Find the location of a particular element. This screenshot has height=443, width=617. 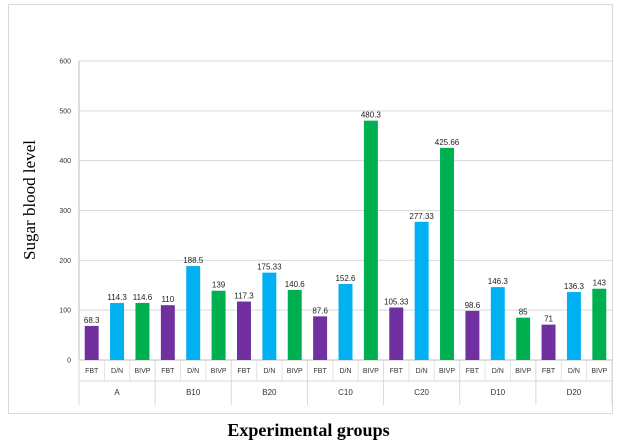

group-label: B20 is located at coordinates (269, 392).